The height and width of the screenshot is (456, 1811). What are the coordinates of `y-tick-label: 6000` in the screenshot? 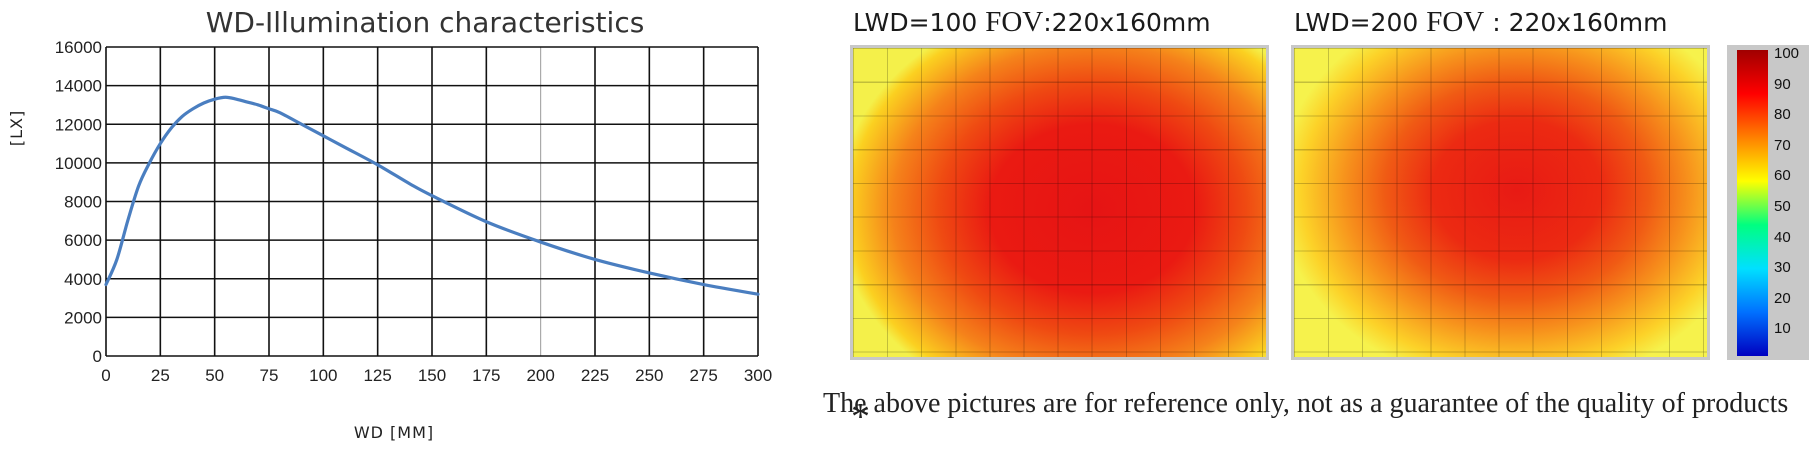 It's located at (83, 240).